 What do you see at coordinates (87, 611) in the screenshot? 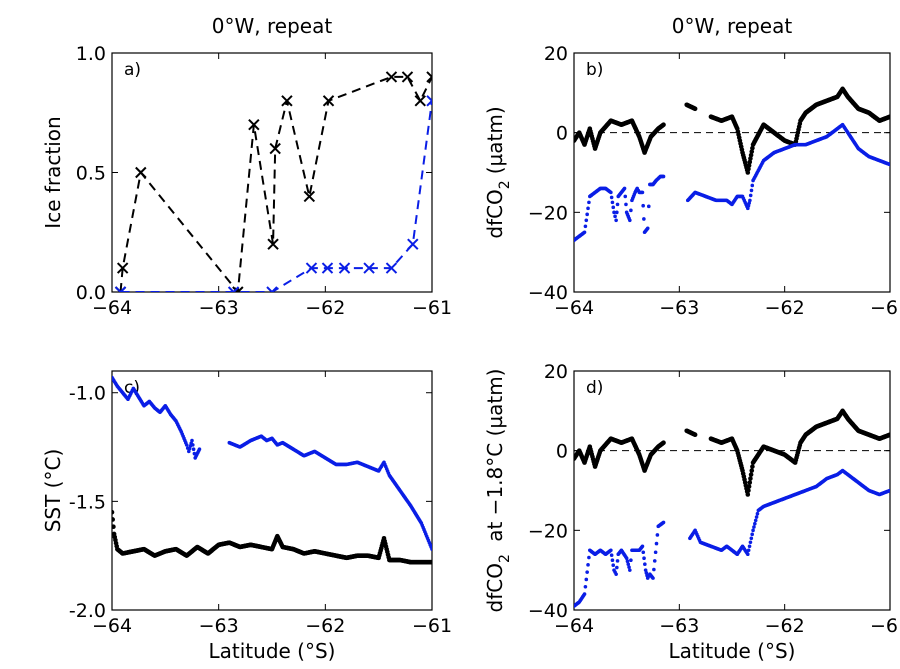
I see `y-tick-label: -2.0` at bounding box center [87, 611].